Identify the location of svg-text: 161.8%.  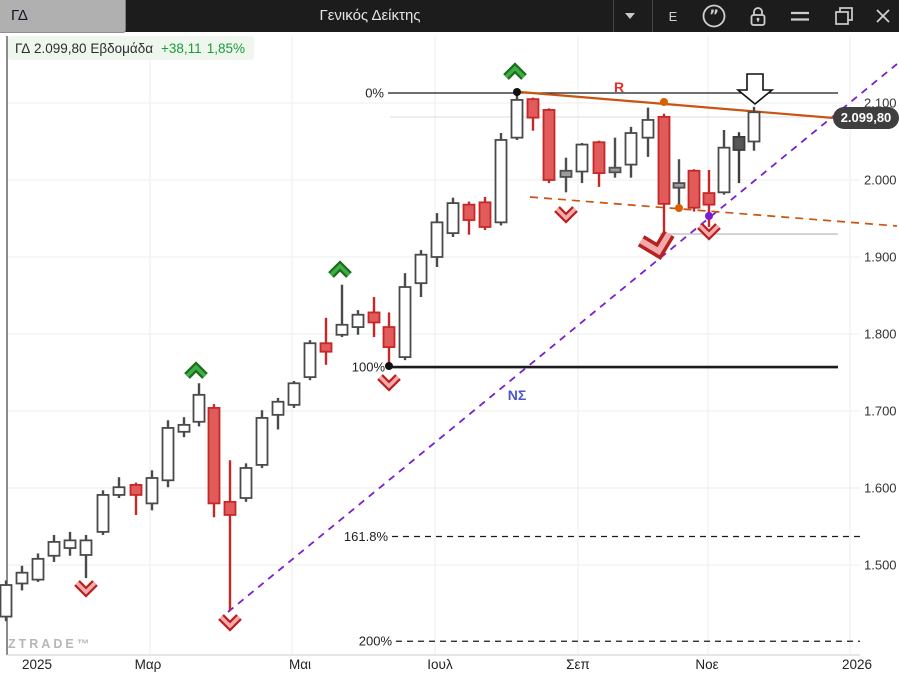
(366, 536).